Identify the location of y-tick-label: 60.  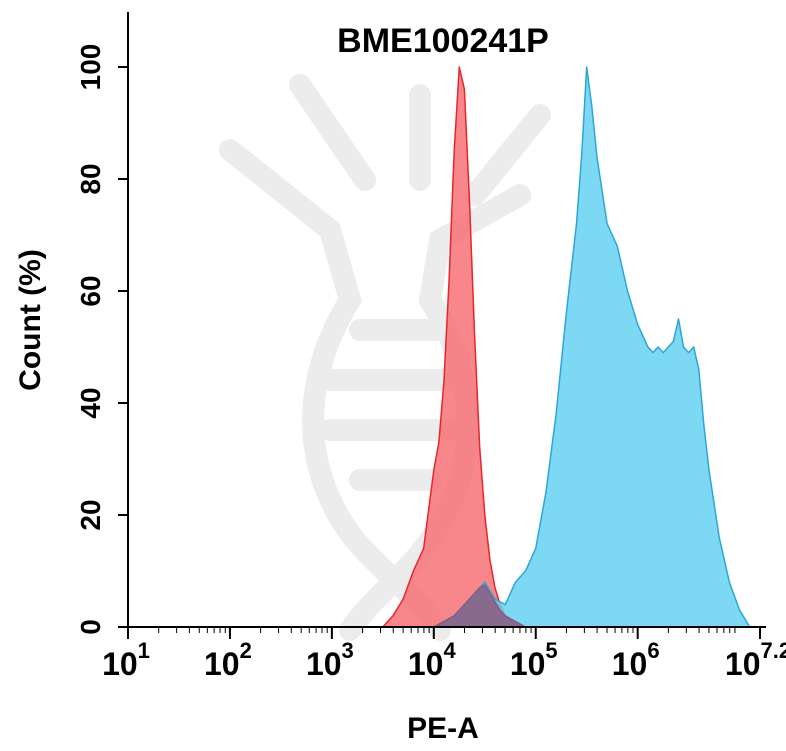
(90, 290).